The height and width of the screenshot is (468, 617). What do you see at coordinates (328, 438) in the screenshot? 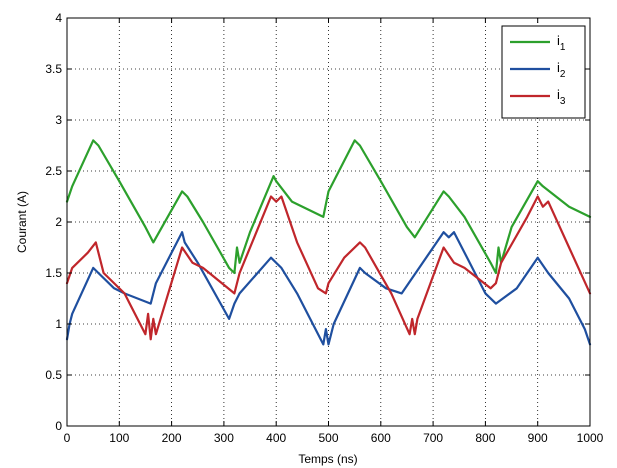
I see `x-tick-label: 500` at bounding box center [328, 438].